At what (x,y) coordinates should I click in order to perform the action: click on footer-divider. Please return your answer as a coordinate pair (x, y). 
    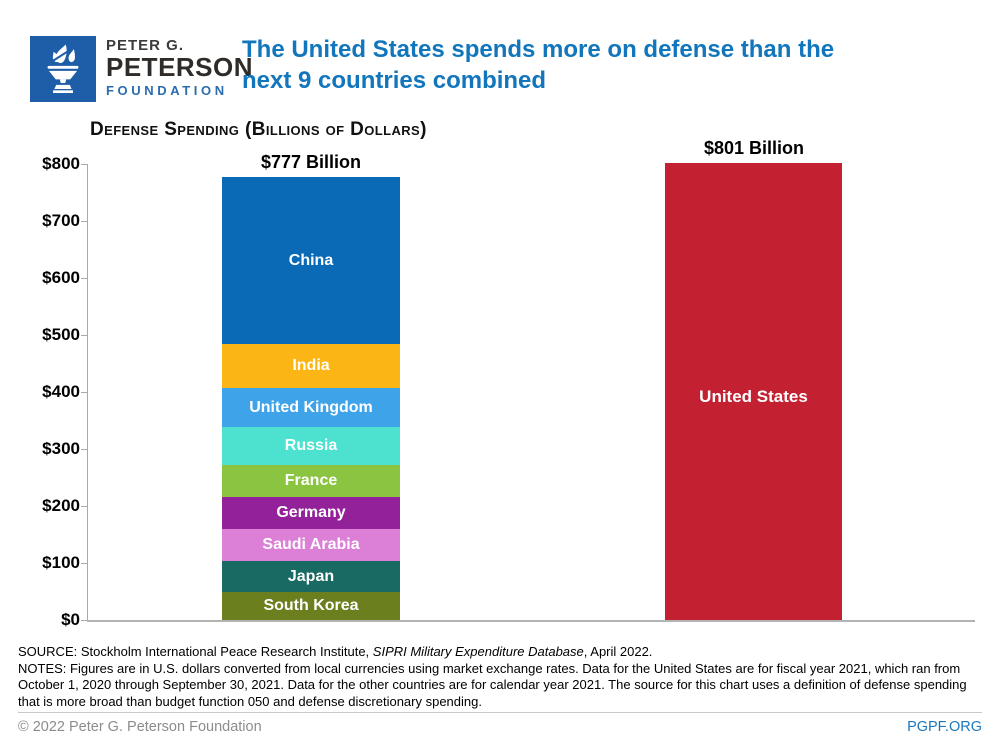
    Looking at the image, I should click on (500, 712).